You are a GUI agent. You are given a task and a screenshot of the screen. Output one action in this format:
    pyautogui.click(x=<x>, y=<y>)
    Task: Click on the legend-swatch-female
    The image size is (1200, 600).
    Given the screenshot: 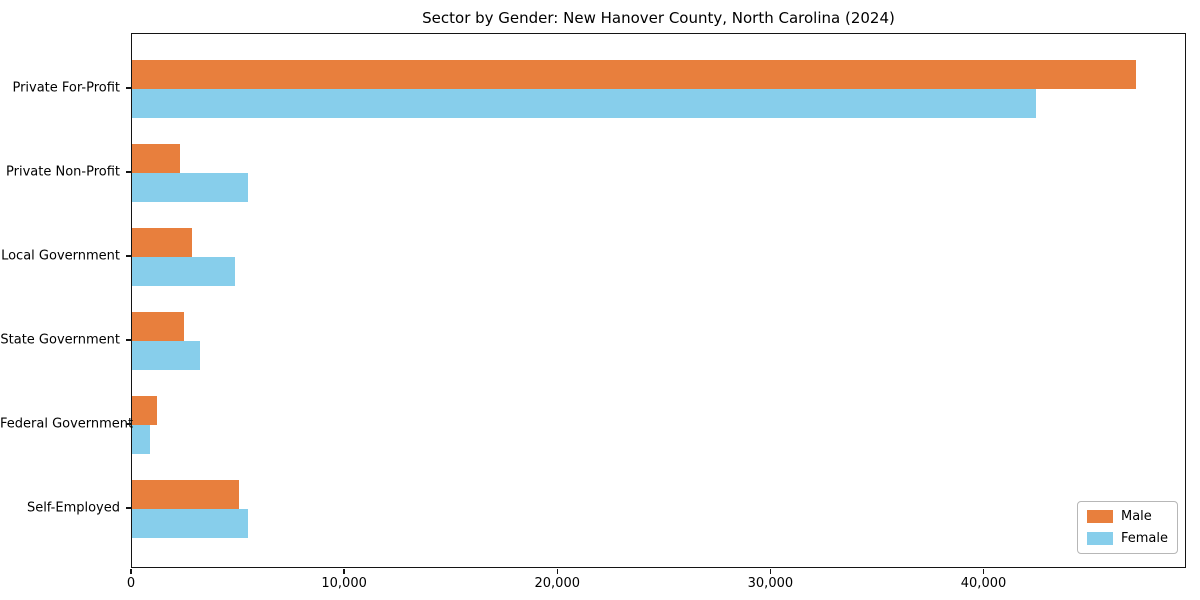 What is the action you would take?
    pyautogui.click(x=1099, y=538)
    